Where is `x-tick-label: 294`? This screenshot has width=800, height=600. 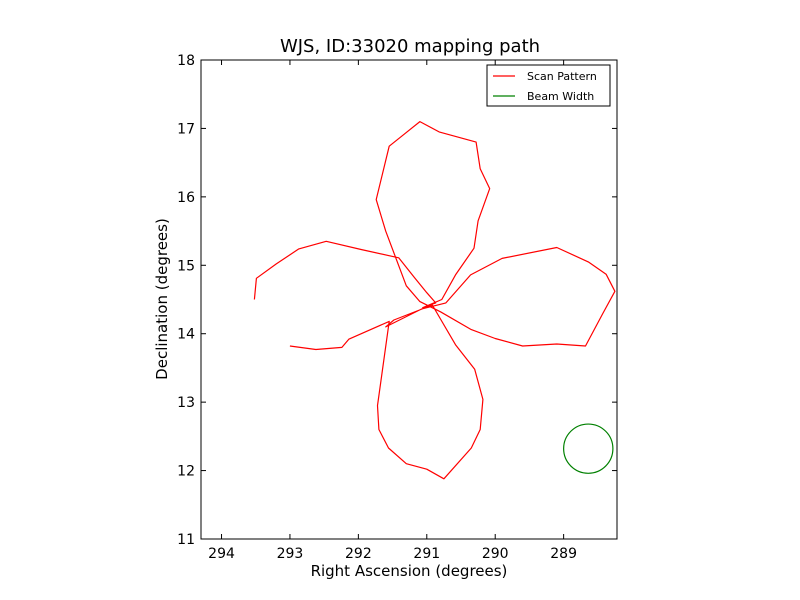
x-tick-label: 294 is located at coordinates (221, 554).